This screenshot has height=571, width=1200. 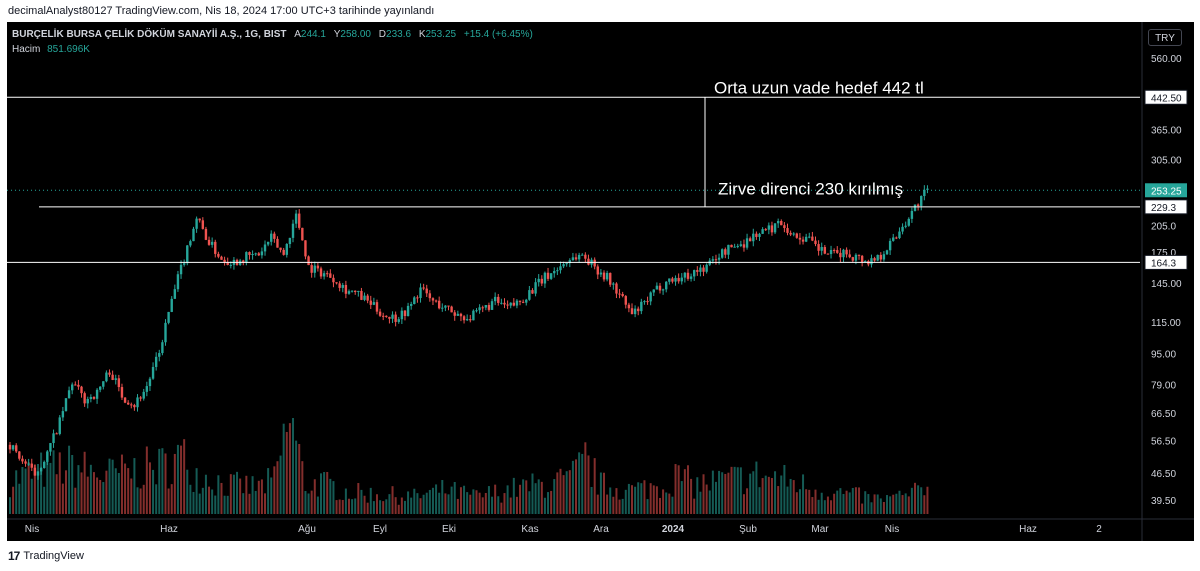 I want to click on currency-button: TRY, so click(x=1165, y=37).